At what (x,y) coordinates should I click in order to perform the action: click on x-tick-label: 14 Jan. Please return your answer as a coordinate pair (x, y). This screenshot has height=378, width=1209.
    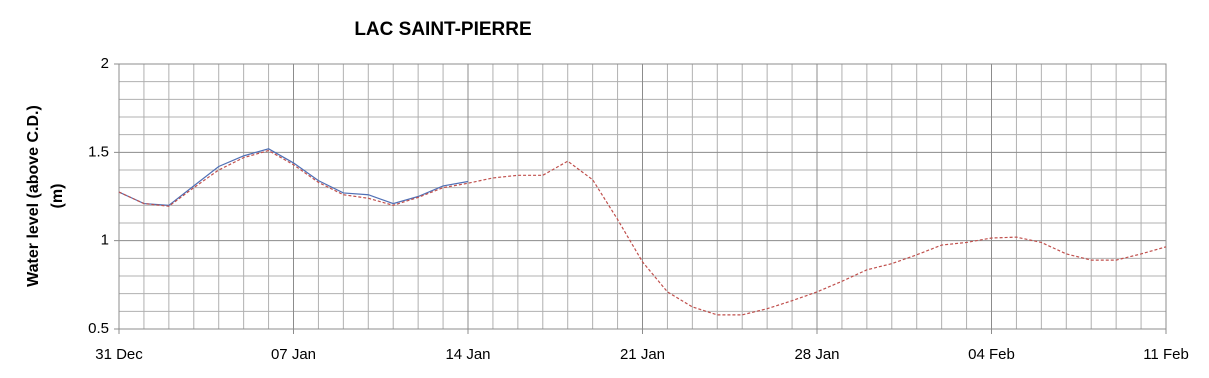
    Looking at the image, I should click on (467, 354).